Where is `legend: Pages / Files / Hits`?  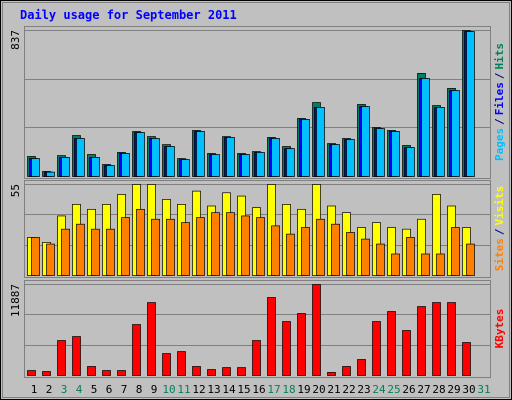 legend: Pages / Files / Hits is located at coordinates (499, 102).